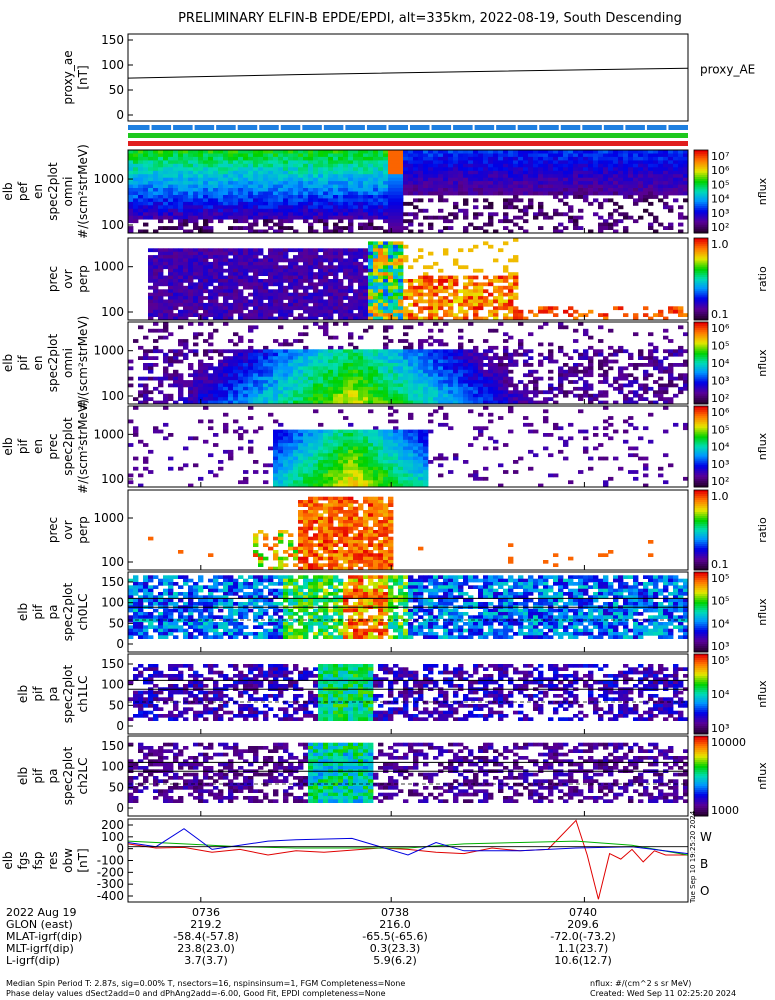 Image resolution: width=775 pixels, height=1000 pixels. I want to click on colorbar-tick-label: 10³, so click(720, 213).